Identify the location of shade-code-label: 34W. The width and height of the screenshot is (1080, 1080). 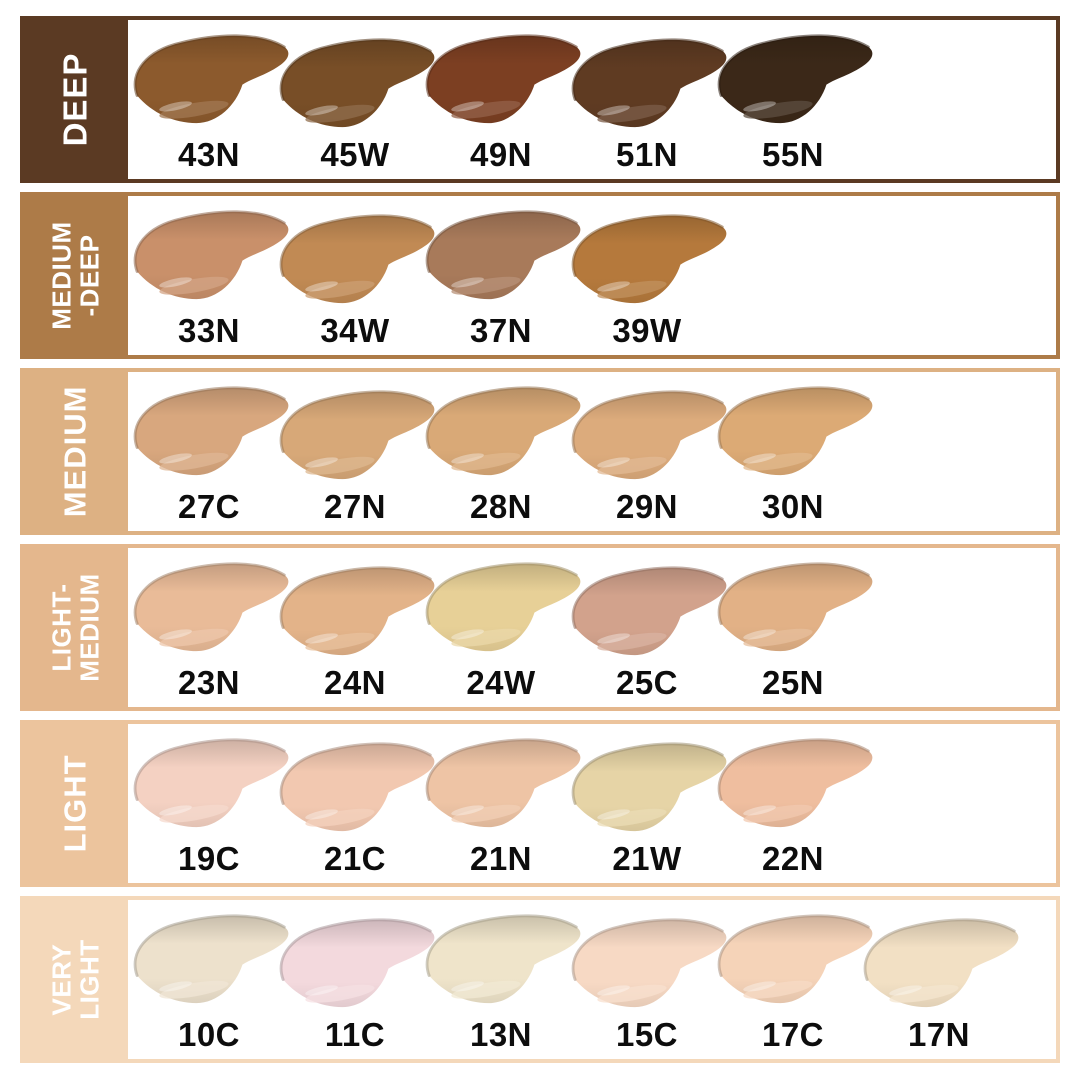
(355, 330).